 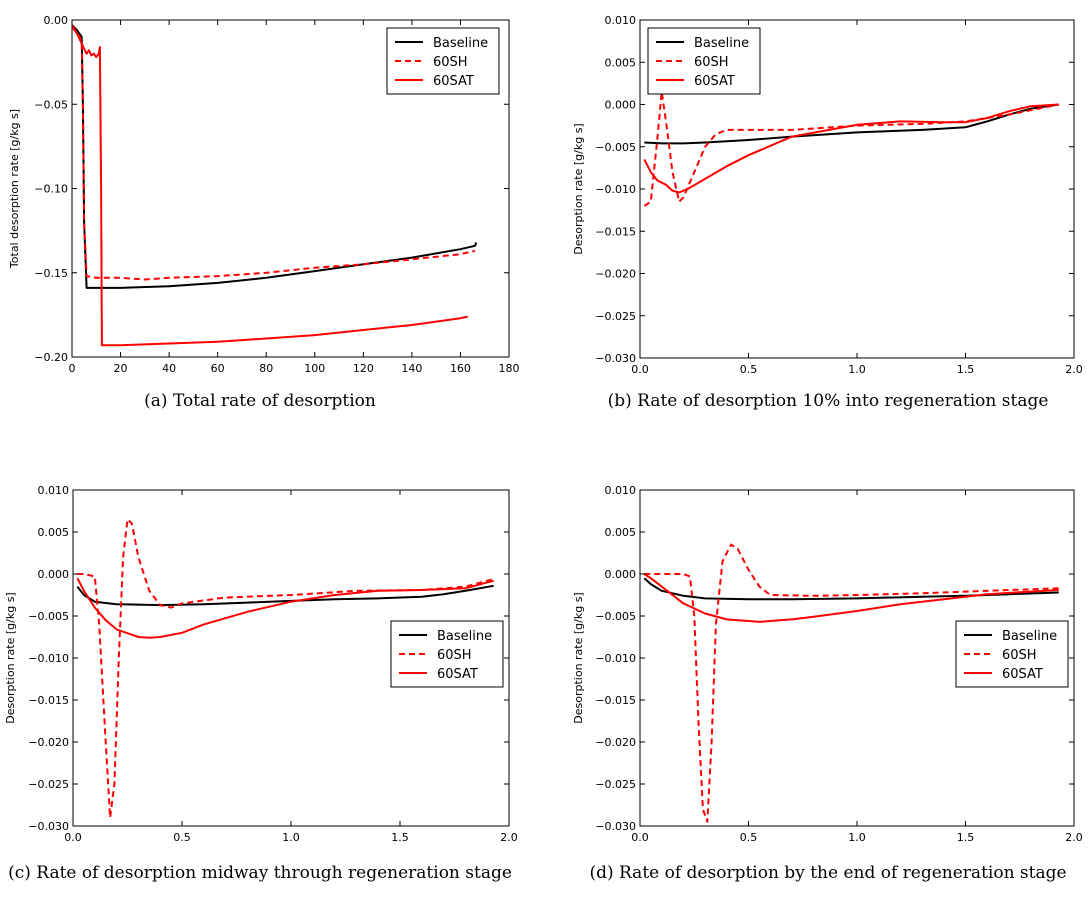 I want to click on x-tick-label: 60, so click(x=218, y=368).